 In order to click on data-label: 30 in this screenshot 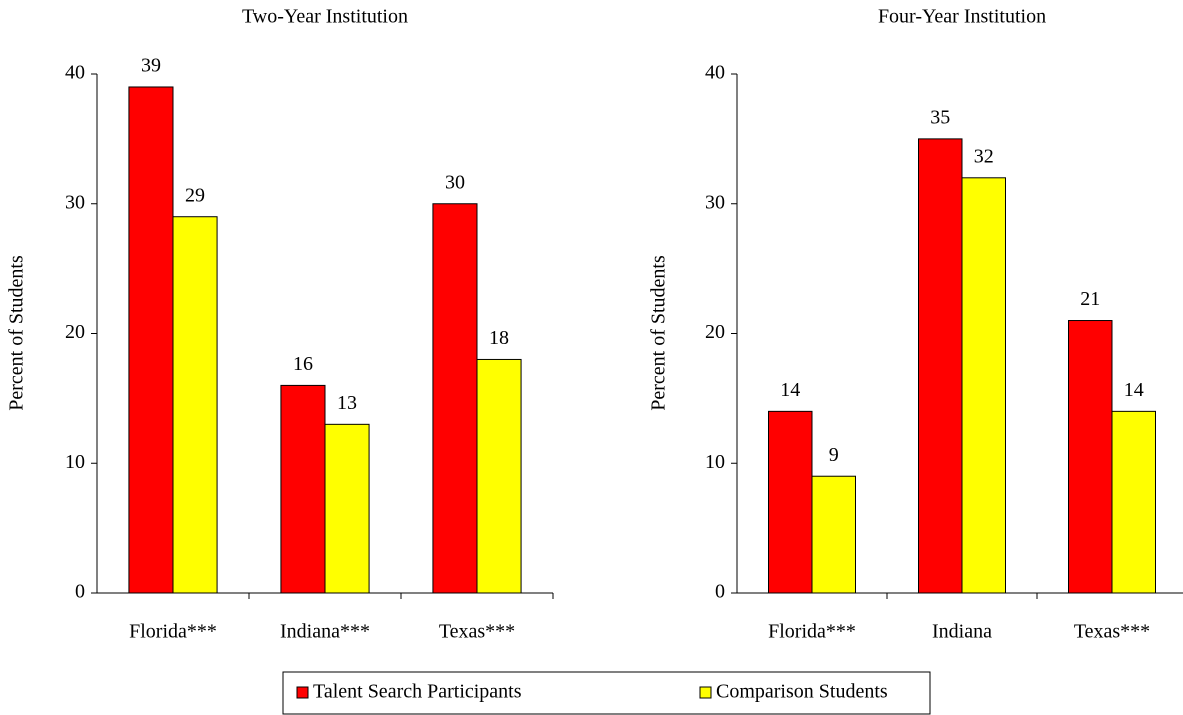, I will do `click(455, 182)`.